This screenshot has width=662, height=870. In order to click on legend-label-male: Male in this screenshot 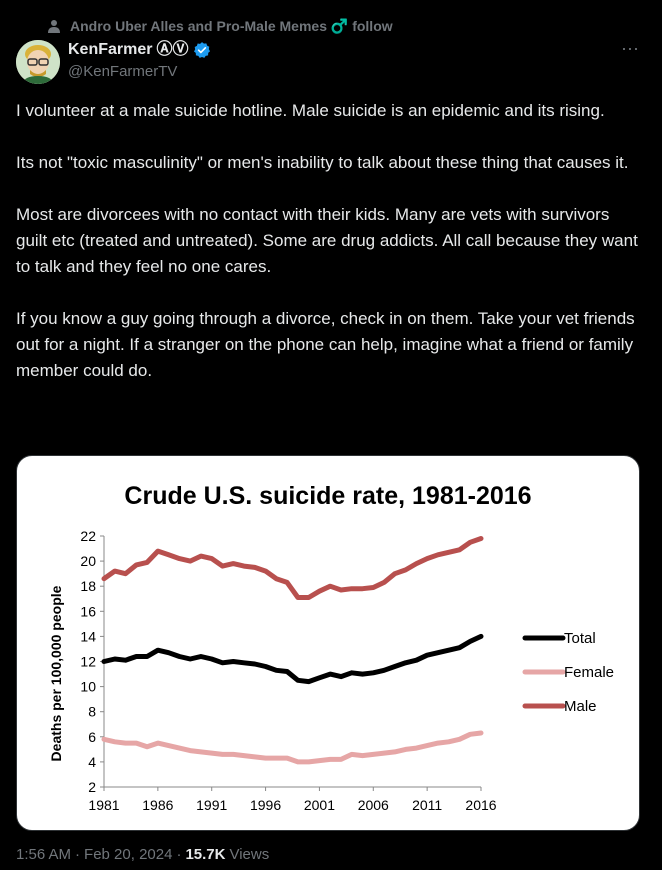, I will do `click(580, 706)`.